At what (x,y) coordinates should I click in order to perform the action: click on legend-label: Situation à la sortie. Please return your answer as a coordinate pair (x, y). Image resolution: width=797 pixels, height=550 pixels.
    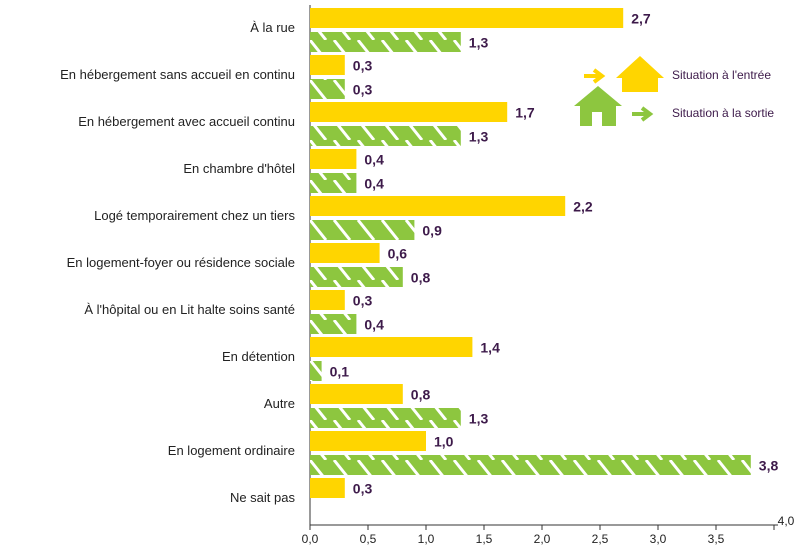
    Looking at the image, I should click on (723, 113).